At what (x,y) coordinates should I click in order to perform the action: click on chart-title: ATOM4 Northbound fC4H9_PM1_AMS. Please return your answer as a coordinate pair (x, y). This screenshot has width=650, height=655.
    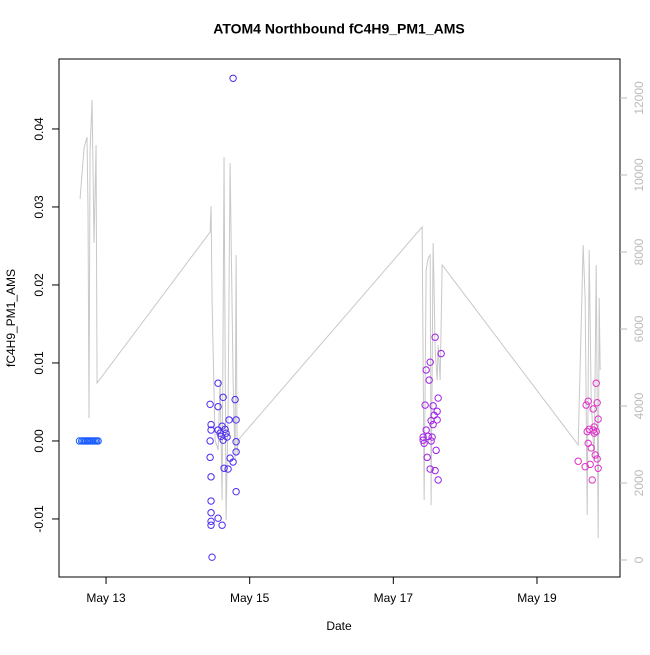
    Looking at the image, I should click on (339, 29).